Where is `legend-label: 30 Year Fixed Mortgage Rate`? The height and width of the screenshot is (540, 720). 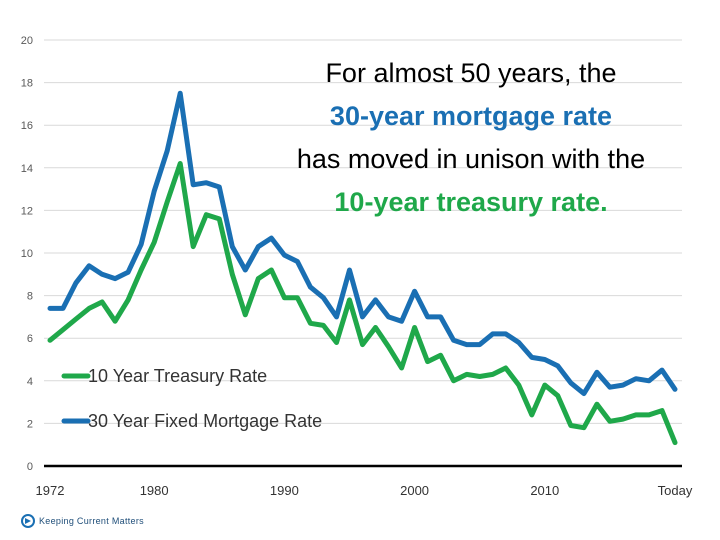 legend-label: 30 Year Fixed Mortgage Rate is located at coordinates (205, 421).